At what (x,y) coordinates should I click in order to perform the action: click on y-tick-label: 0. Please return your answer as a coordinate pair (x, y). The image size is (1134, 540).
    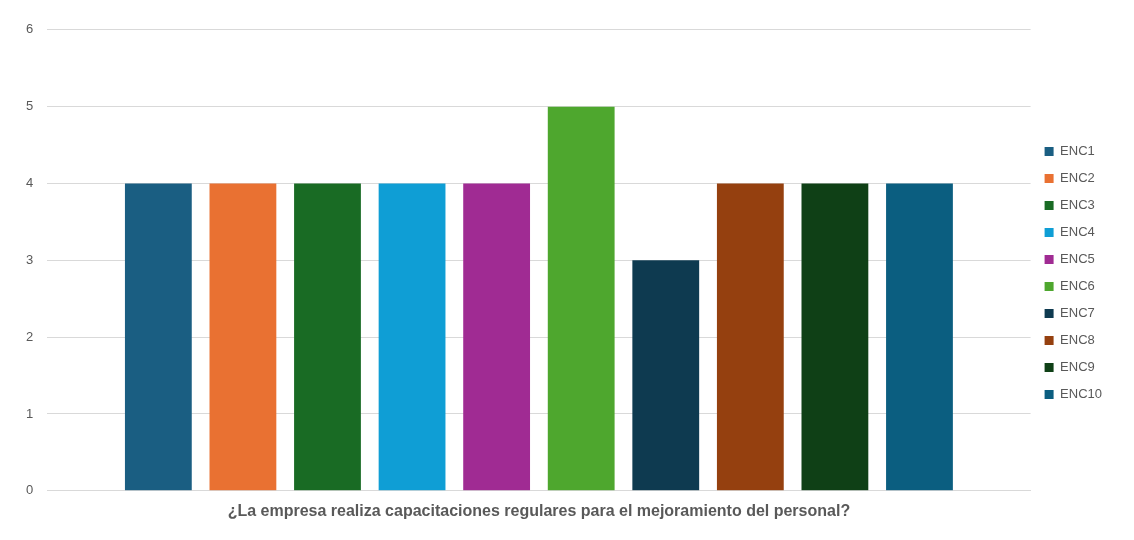
    Looking at the image, I should click on (30, 490).